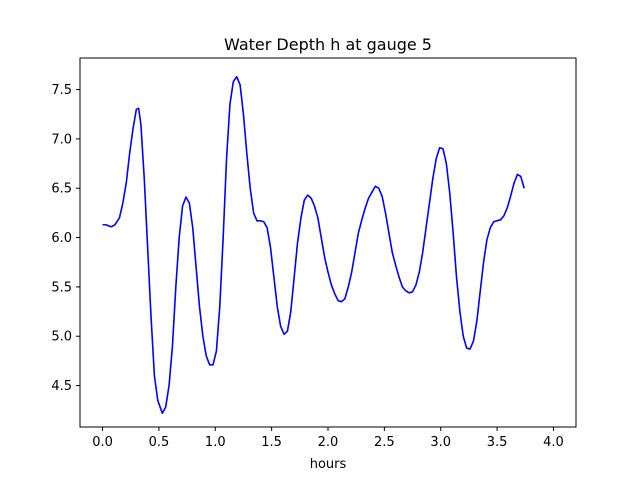 The image size is (640, 480). Describe the element at coordinates (328, 442) in the screenshot. I see `x-tick-label: 2.0` at that location.